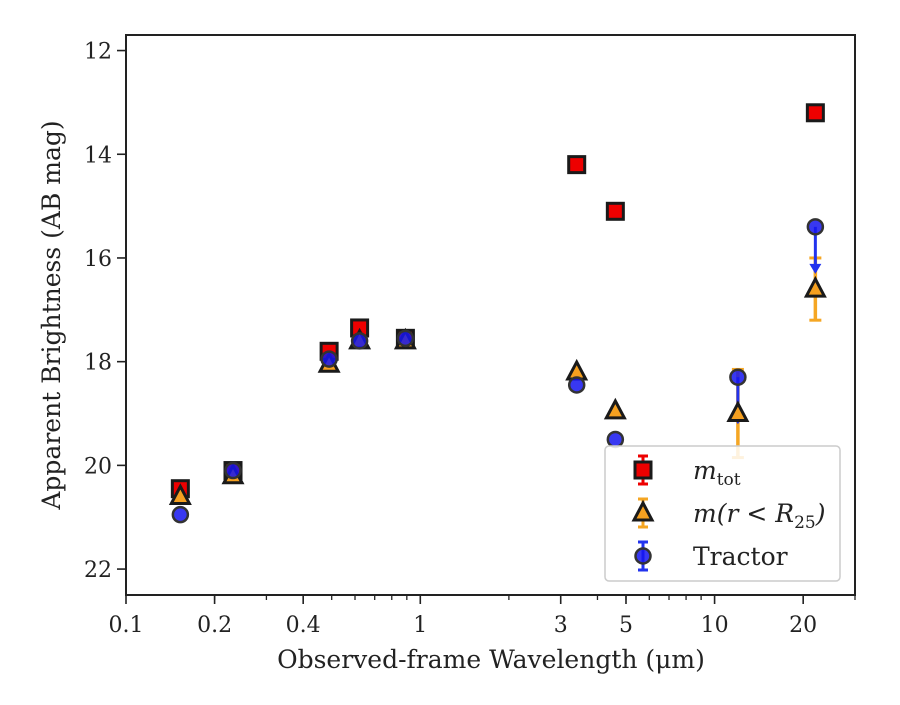 Image resolution: width=900 pixels, height=705 pixels. I want to click on y-tick-label: 12, so click(98, 52).